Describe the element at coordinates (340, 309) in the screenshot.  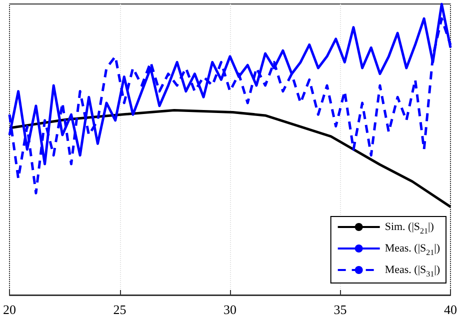
I see `x-tick-label: 35` at that location.